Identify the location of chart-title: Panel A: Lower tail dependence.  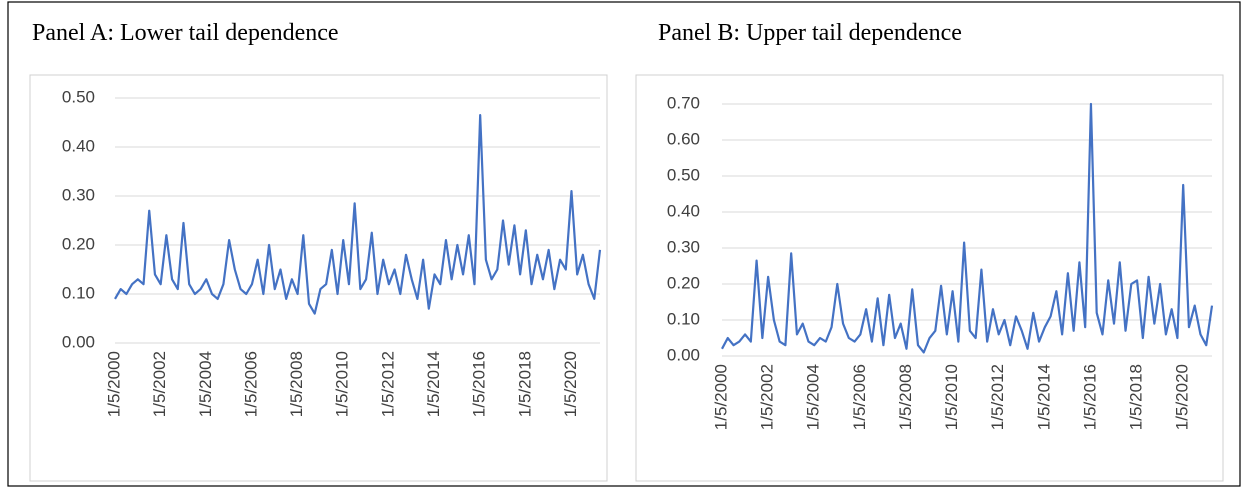
(185, 33).